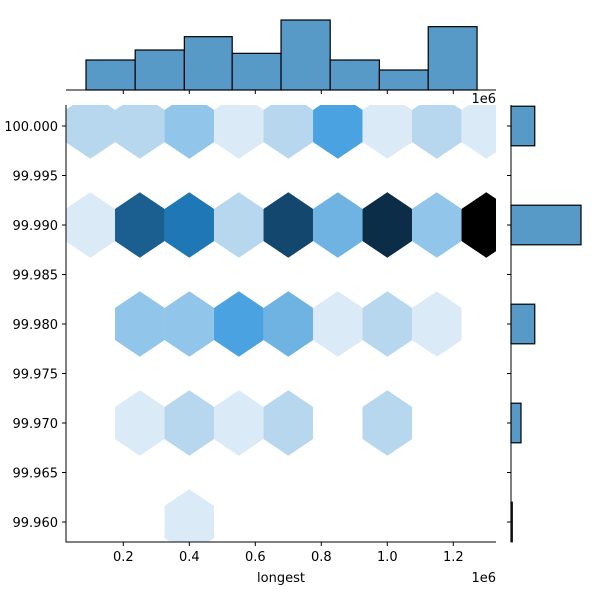 This screenshot has width=600, height=600. What do you see at coordinates (387, 557) in the screenshot?
I see `x-tick-label: 1.0` at bounding box center [387, 557].